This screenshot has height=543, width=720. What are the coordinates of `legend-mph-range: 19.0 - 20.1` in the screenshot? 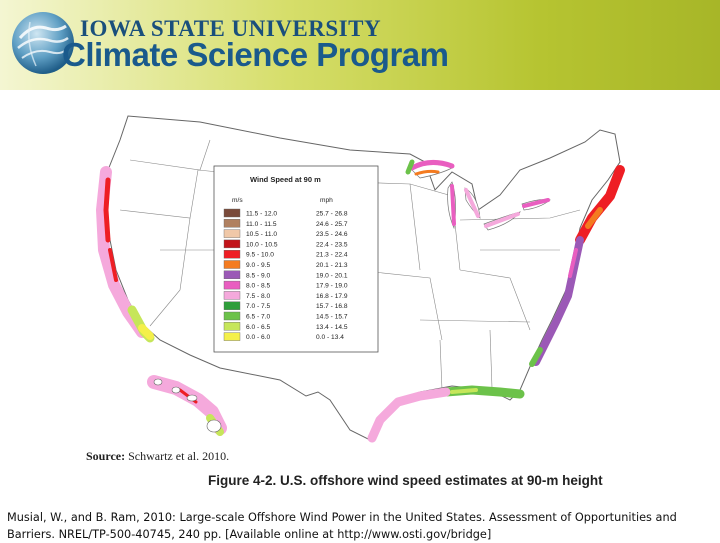 It's located at (332, 275).